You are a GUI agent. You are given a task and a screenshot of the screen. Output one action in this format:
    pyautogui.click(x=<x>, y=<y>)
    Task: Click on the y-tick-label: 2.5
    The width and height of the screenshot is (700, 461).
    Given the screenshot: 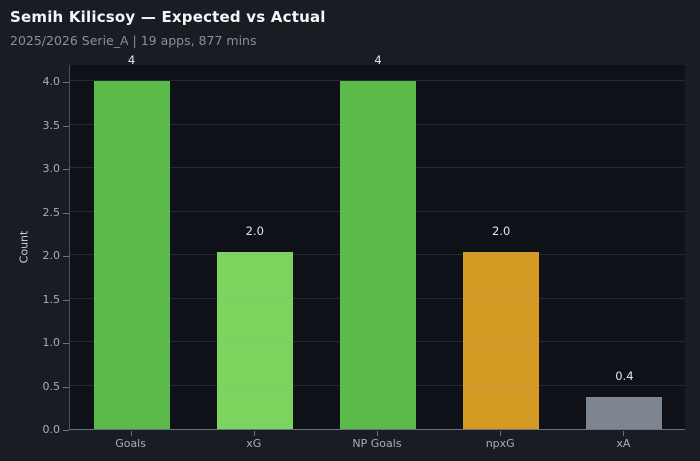 What is the action you would take?
    pyautogui.click(x=51, y=212)
    